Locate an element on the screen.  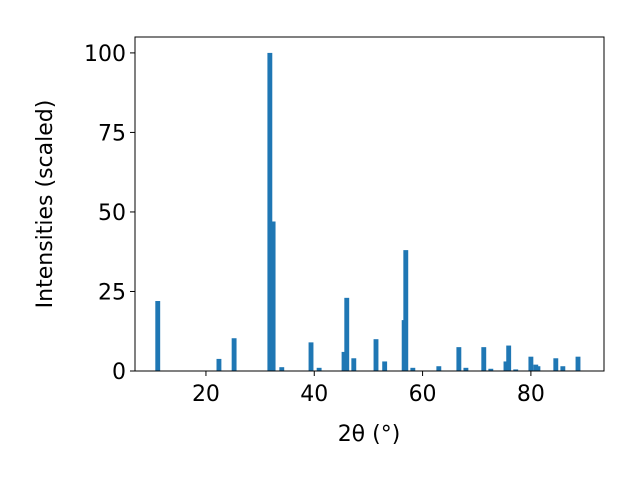
y-tick-label: 25 is located at coordinates (112, 292).